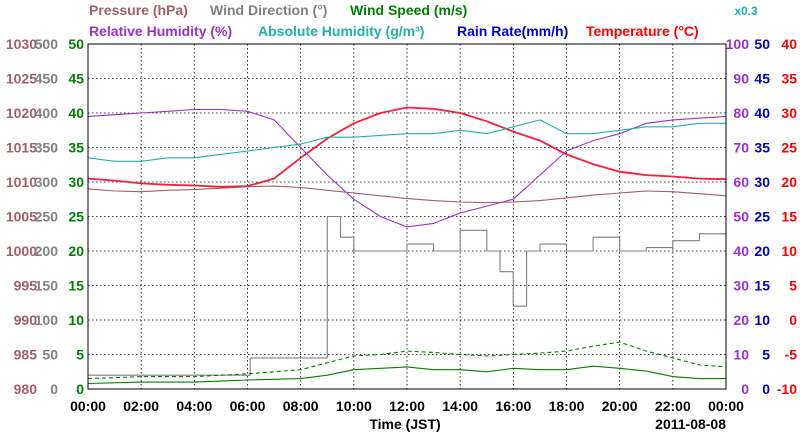  Describe the element at coordinates (762, 79) in the screenshot. I see `rain-rate-tick-label: 45` at that location.